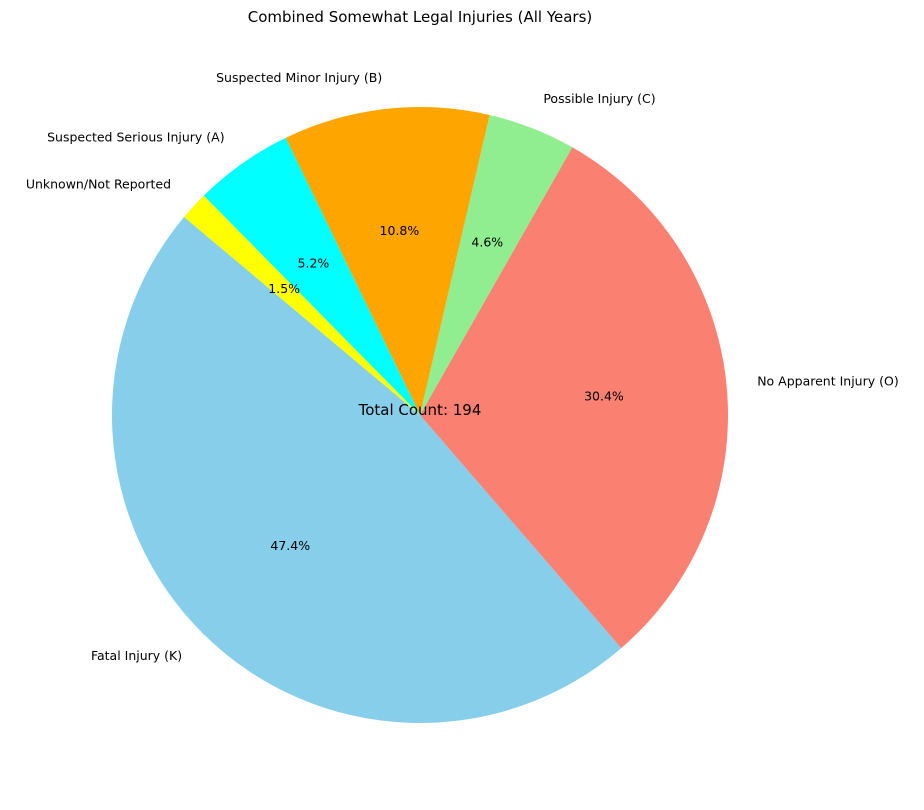  What do you see at coordinates (604, 396) in the screenshot?
I see `pct-label-no-apparent-injury-o: 30.4%` at bounding box center [604, 396].